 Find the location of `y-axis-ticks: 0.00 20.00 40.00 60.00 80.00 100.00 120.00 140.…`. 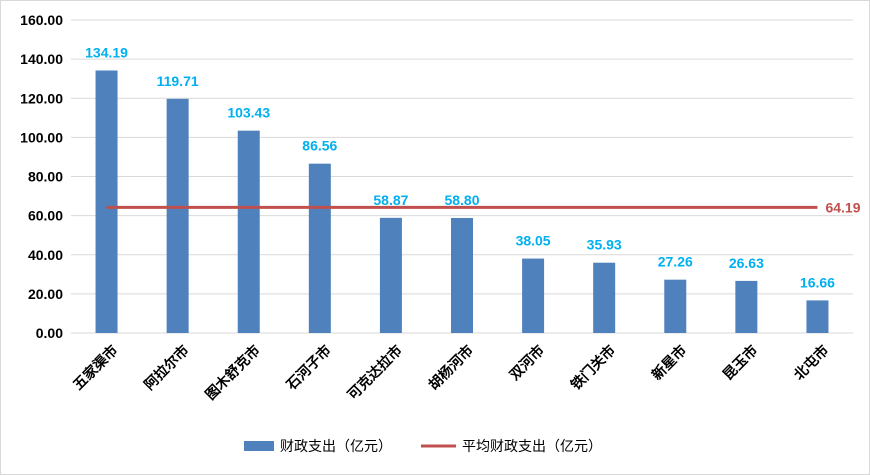

y-axis-ticks: 0.00 20.00 40.00 60.00 80.00 100.00 120.00 140.… is located at coordinates (41, 176).